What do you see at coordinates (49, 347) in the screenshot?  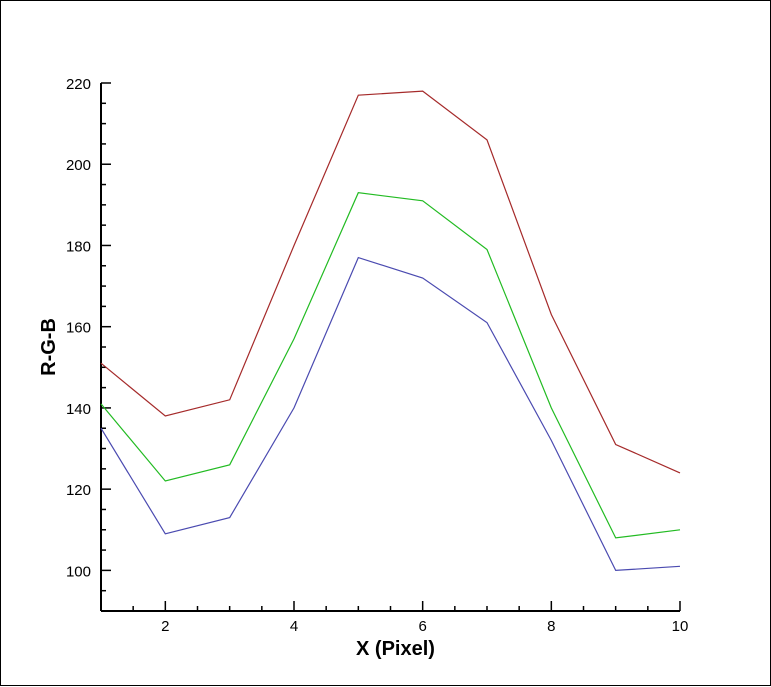 I see `y-axis-title: R-G-B` at bounding box center [49, 347].